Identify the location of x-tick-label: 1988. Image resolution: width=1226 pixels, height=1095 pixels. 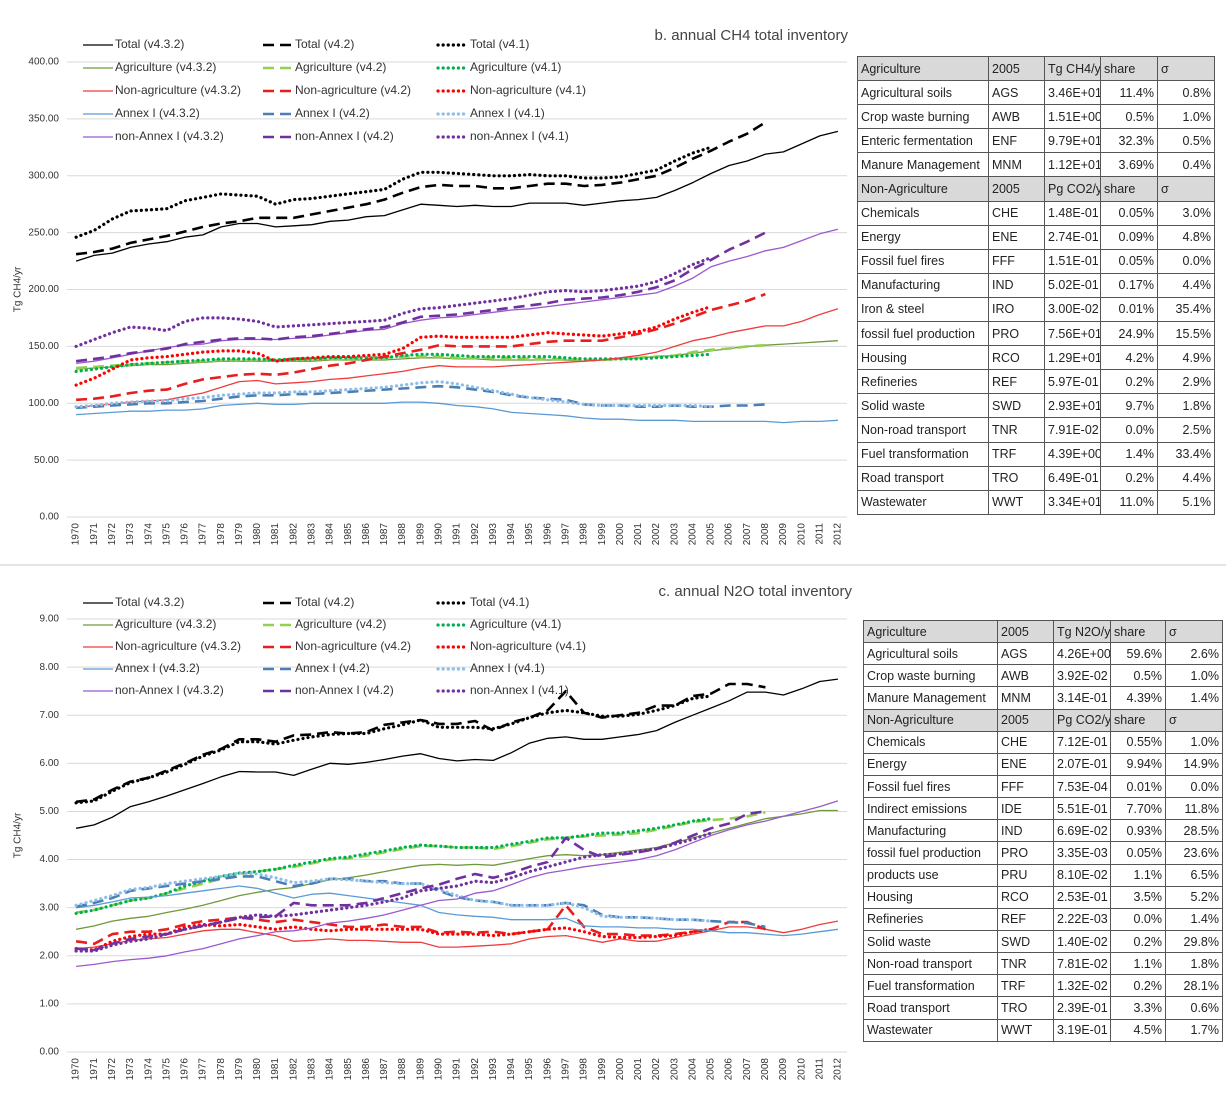
(402, 1069).